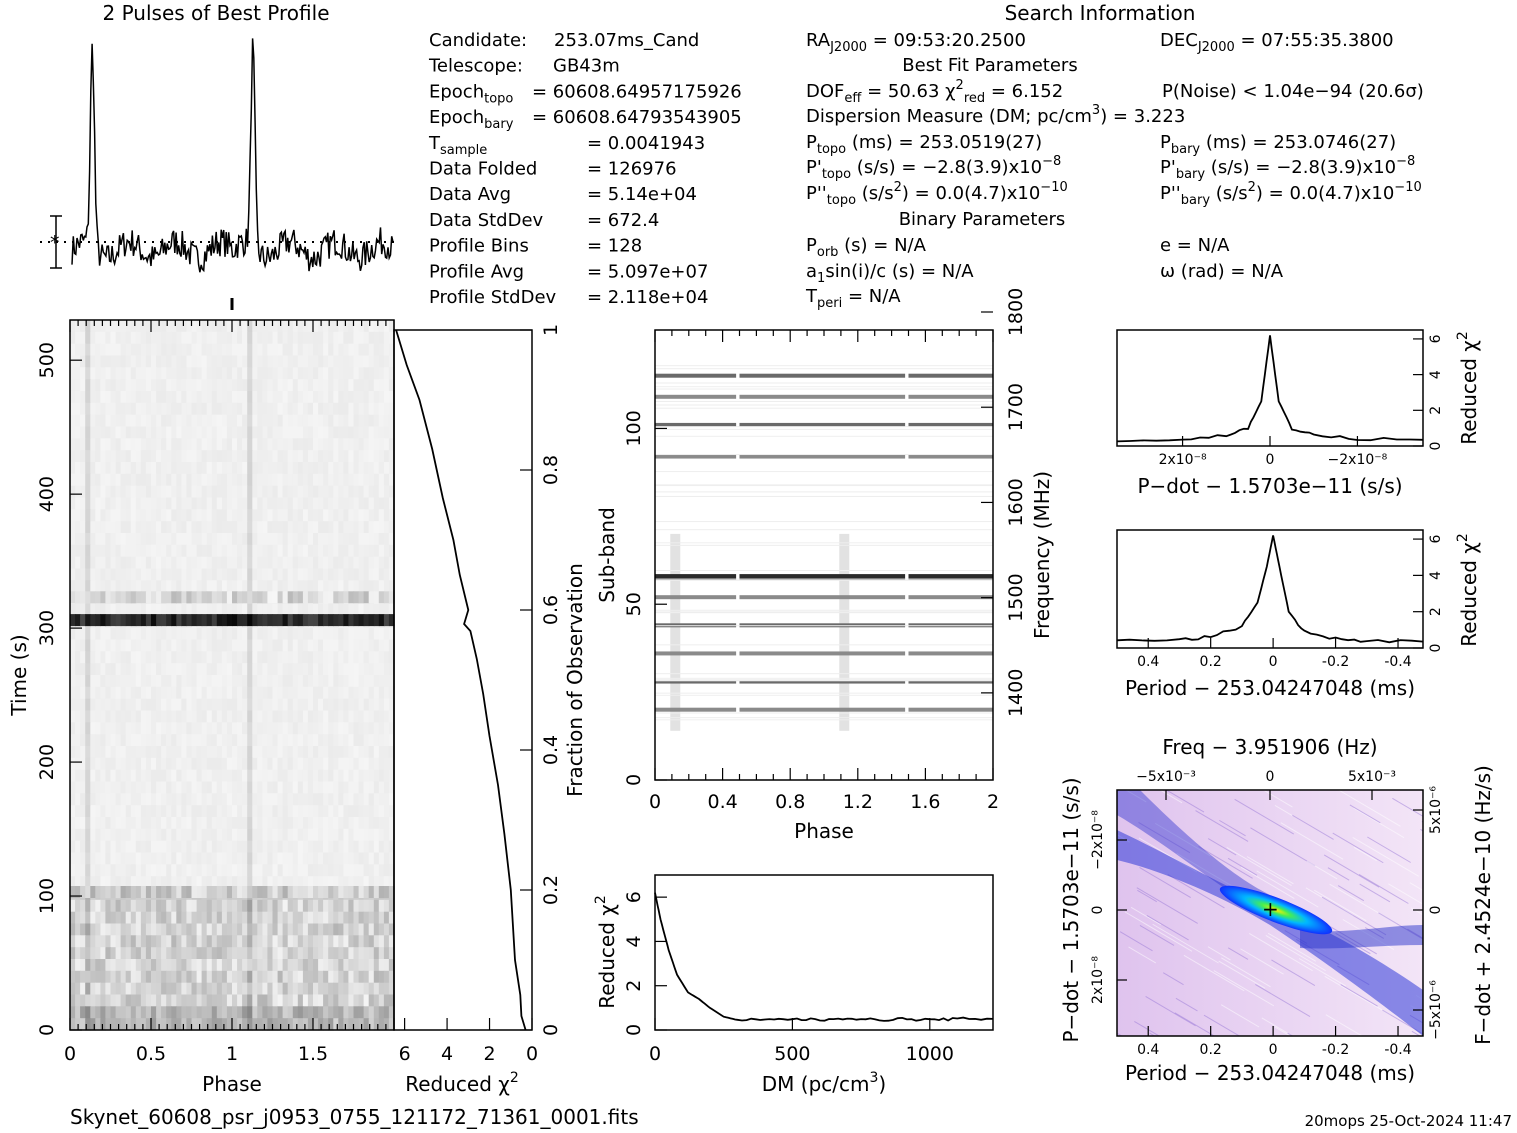  I want to click on time-phase-ytick: 0, so click(47, 1030).